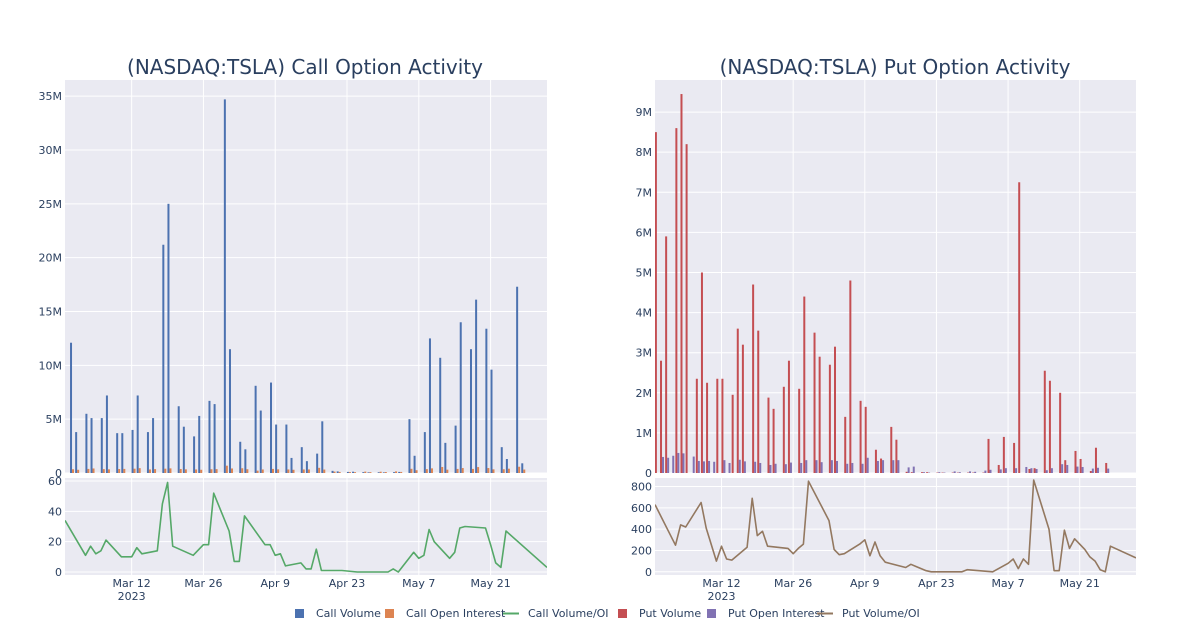 This screenshot has height=640, width=1200. What do you see at coordinates (556, 613) in the screenshot?
I see `call-volume-oi-legend-item: Call Volume/OI` at bounding box center [556, 613].